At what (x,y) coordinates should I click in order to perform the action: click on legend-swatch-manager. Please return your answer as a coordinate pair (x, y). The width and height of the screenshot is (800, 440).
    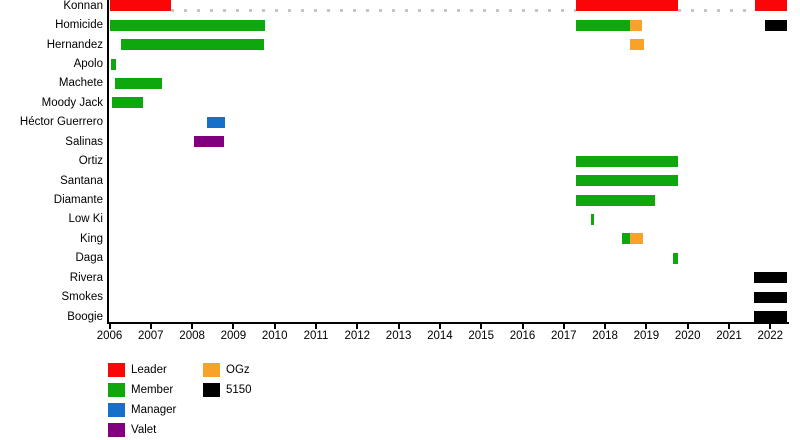
    Looking at the image, I should click on (116, 410).